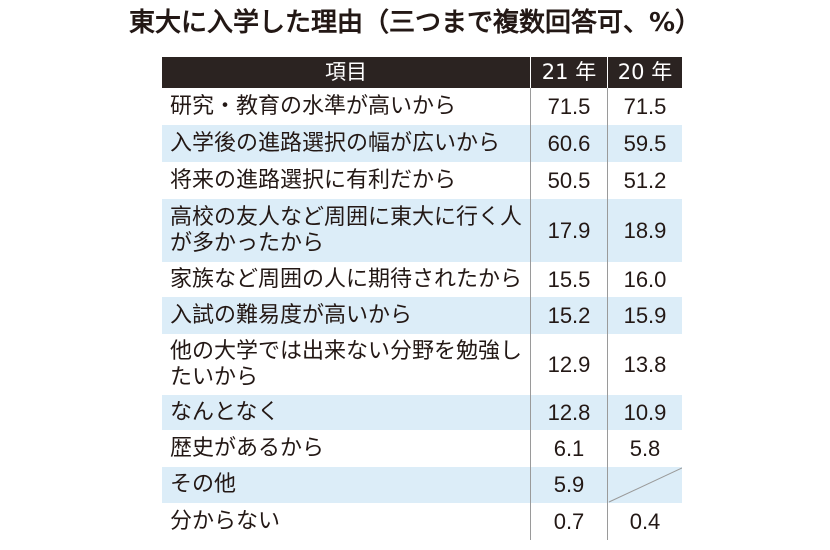 The width and height of the screenshot is (830, 550). I want to click on table-row: 家族など周囲の人に期待されたから 15.5 16.0, so click(422, 279).